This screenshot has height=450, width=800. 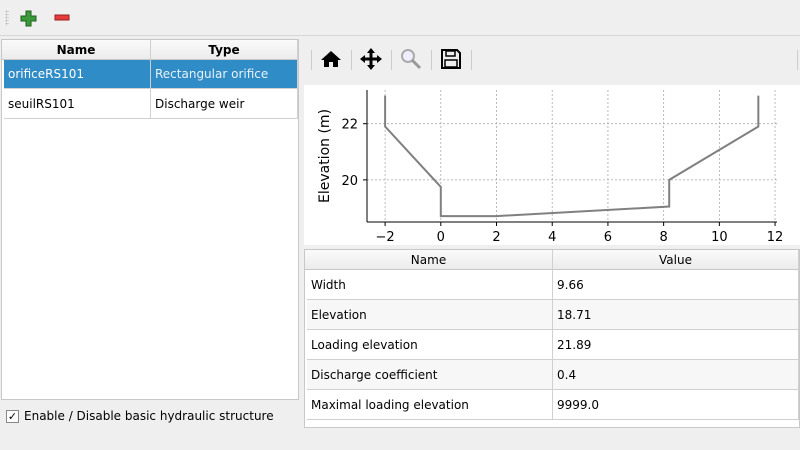 I want to click on x-tick-label: 0, so click(x=441, y=237).